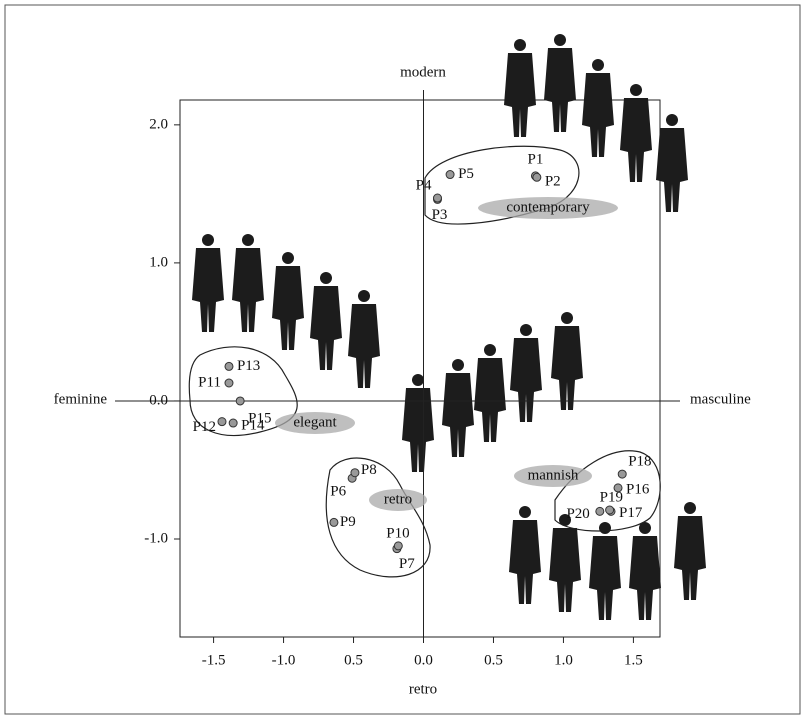  Describe the element at coordinates (253, 425) in the screenshot. I see `point-label: P14` at that location.